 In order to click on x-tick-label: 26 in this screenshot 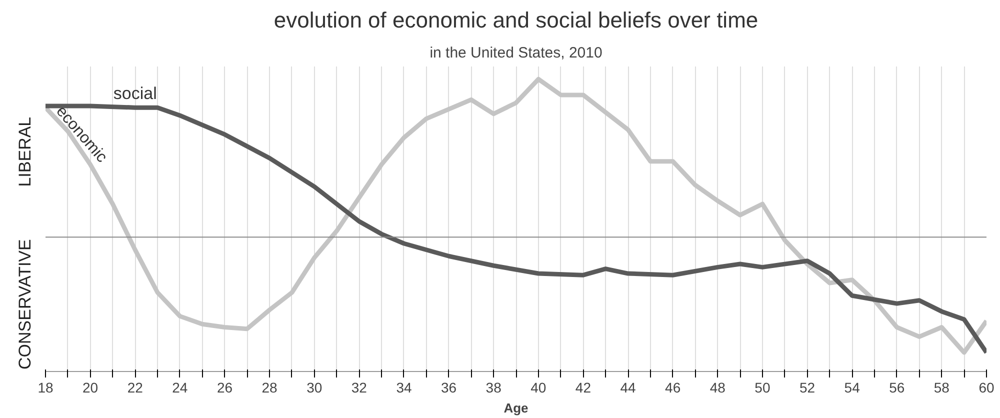, I will do `click(224, 388)`.